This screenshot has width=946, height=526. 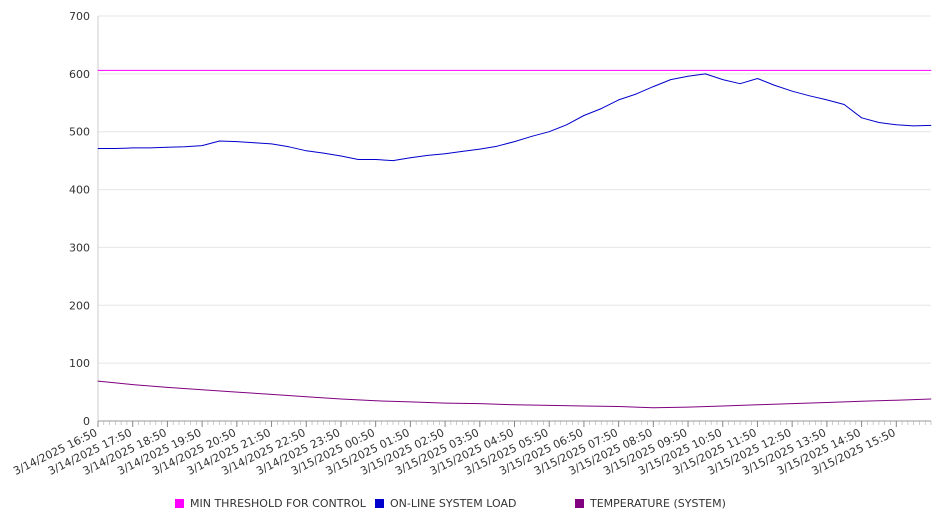 What do you see at coordinates (278, 503) in the screenshot?
I see `legend-label: MIN THRESHOLD FOR CONTROL` at bounding box center [278, 503].